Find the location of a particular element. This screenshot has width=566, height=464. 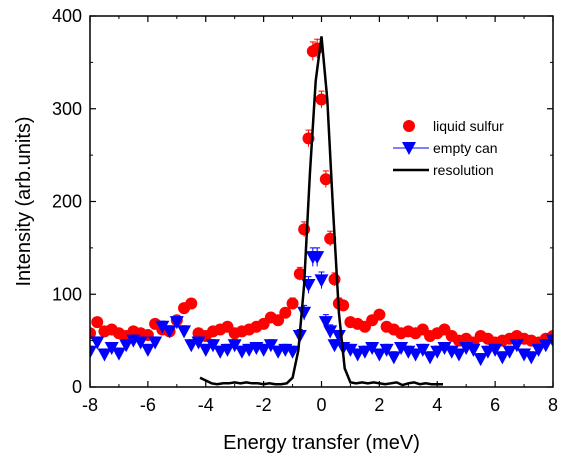

x-tick-label: -4 is located at coordinates (206, 405).